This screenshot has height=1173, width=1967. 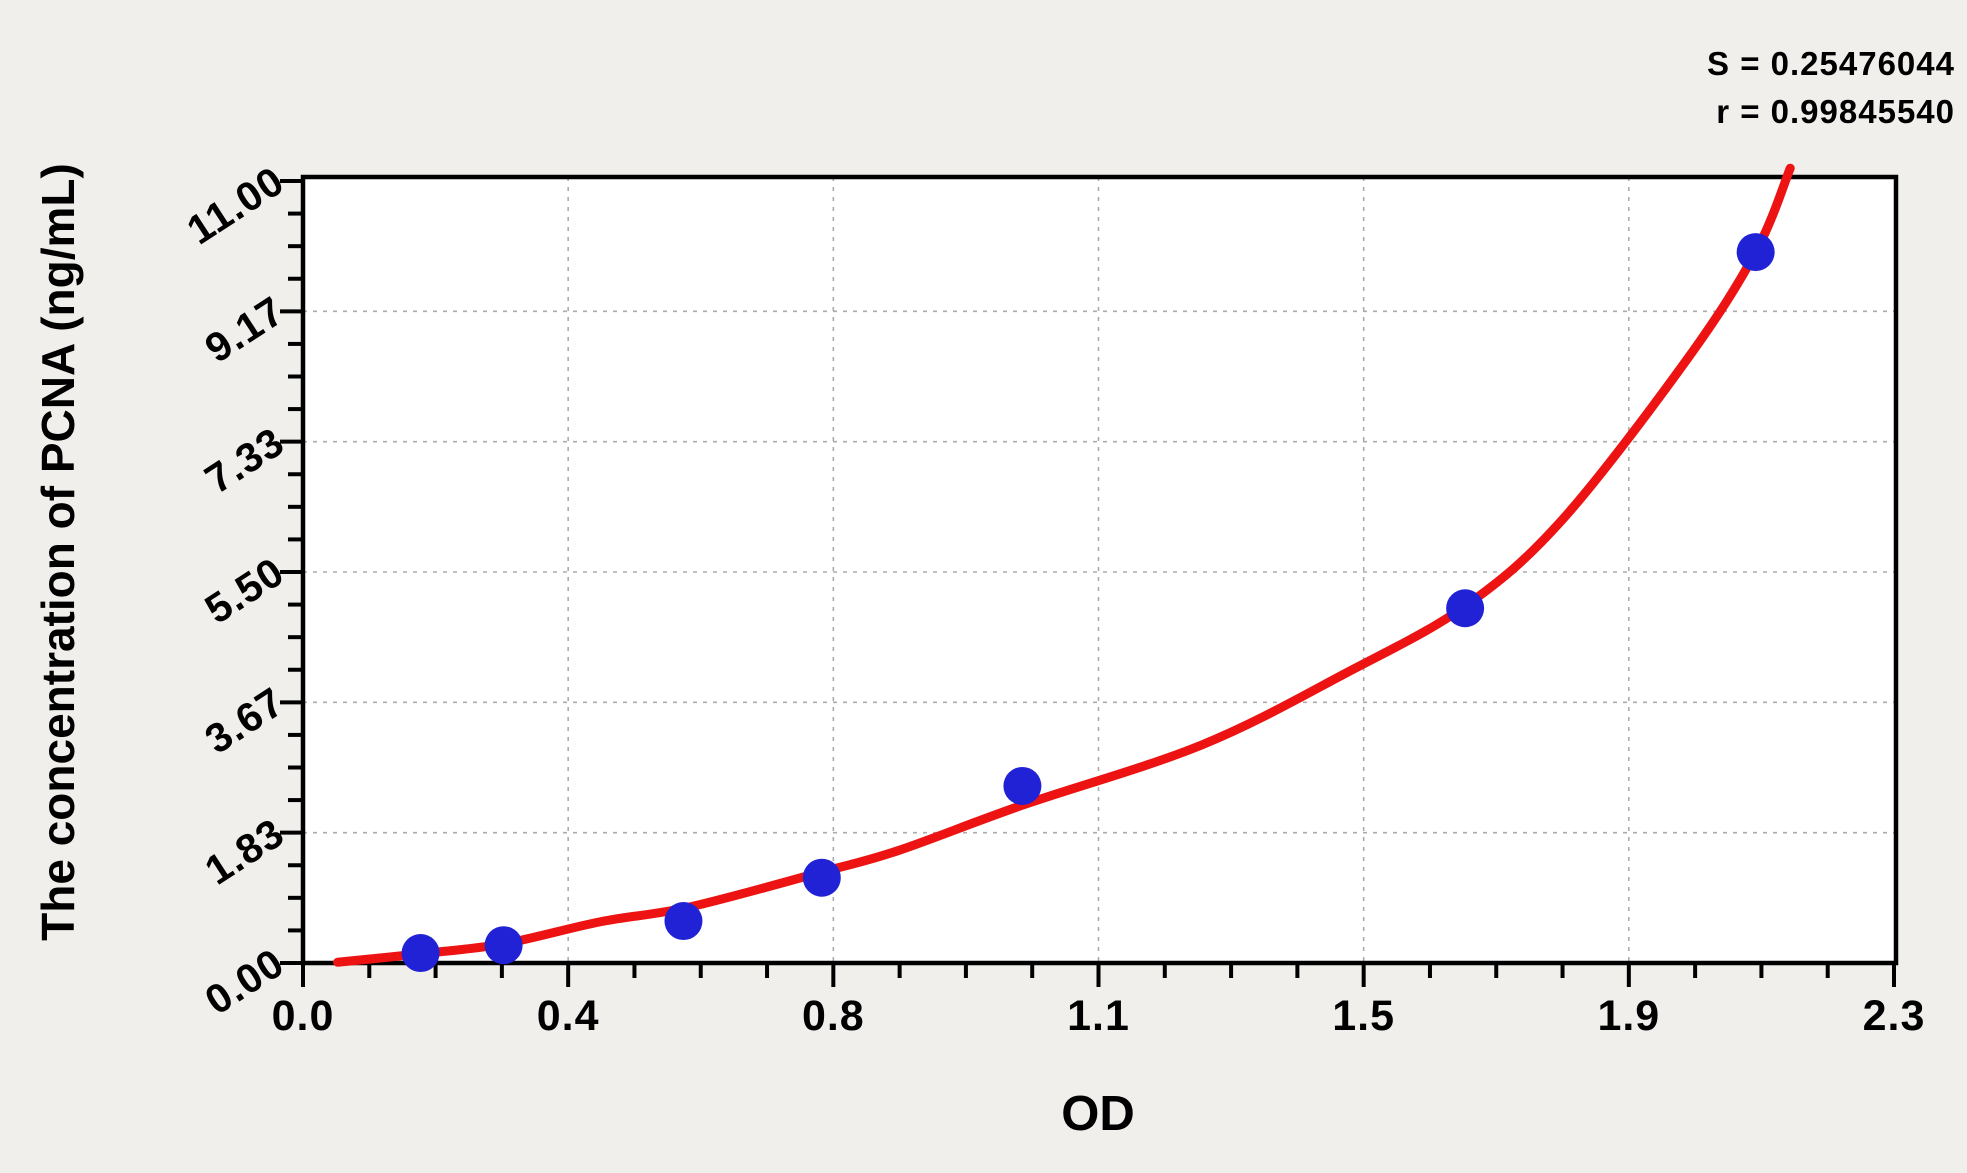 I want to click on fit-statistic-r: r = 0.99845540, so click(x=1835, y=111).